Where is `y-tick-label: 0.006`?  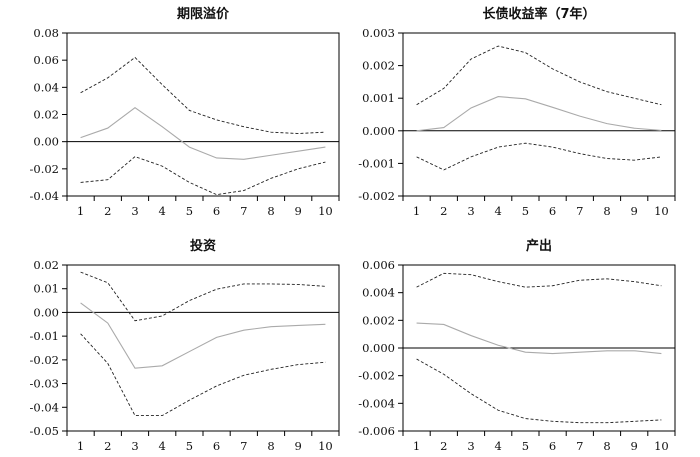 y-tick-label: 0.006 is located at coordinates (378, 265).